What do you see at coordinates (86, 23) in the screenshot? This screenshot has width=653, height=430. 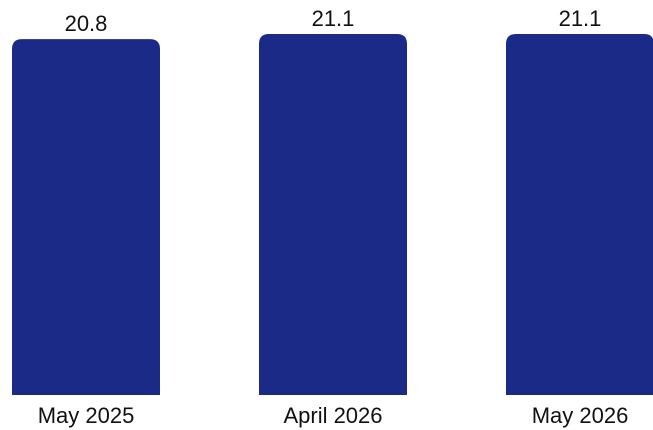 I see `value-label-1: 20.8` at bounding box center [86, 23].